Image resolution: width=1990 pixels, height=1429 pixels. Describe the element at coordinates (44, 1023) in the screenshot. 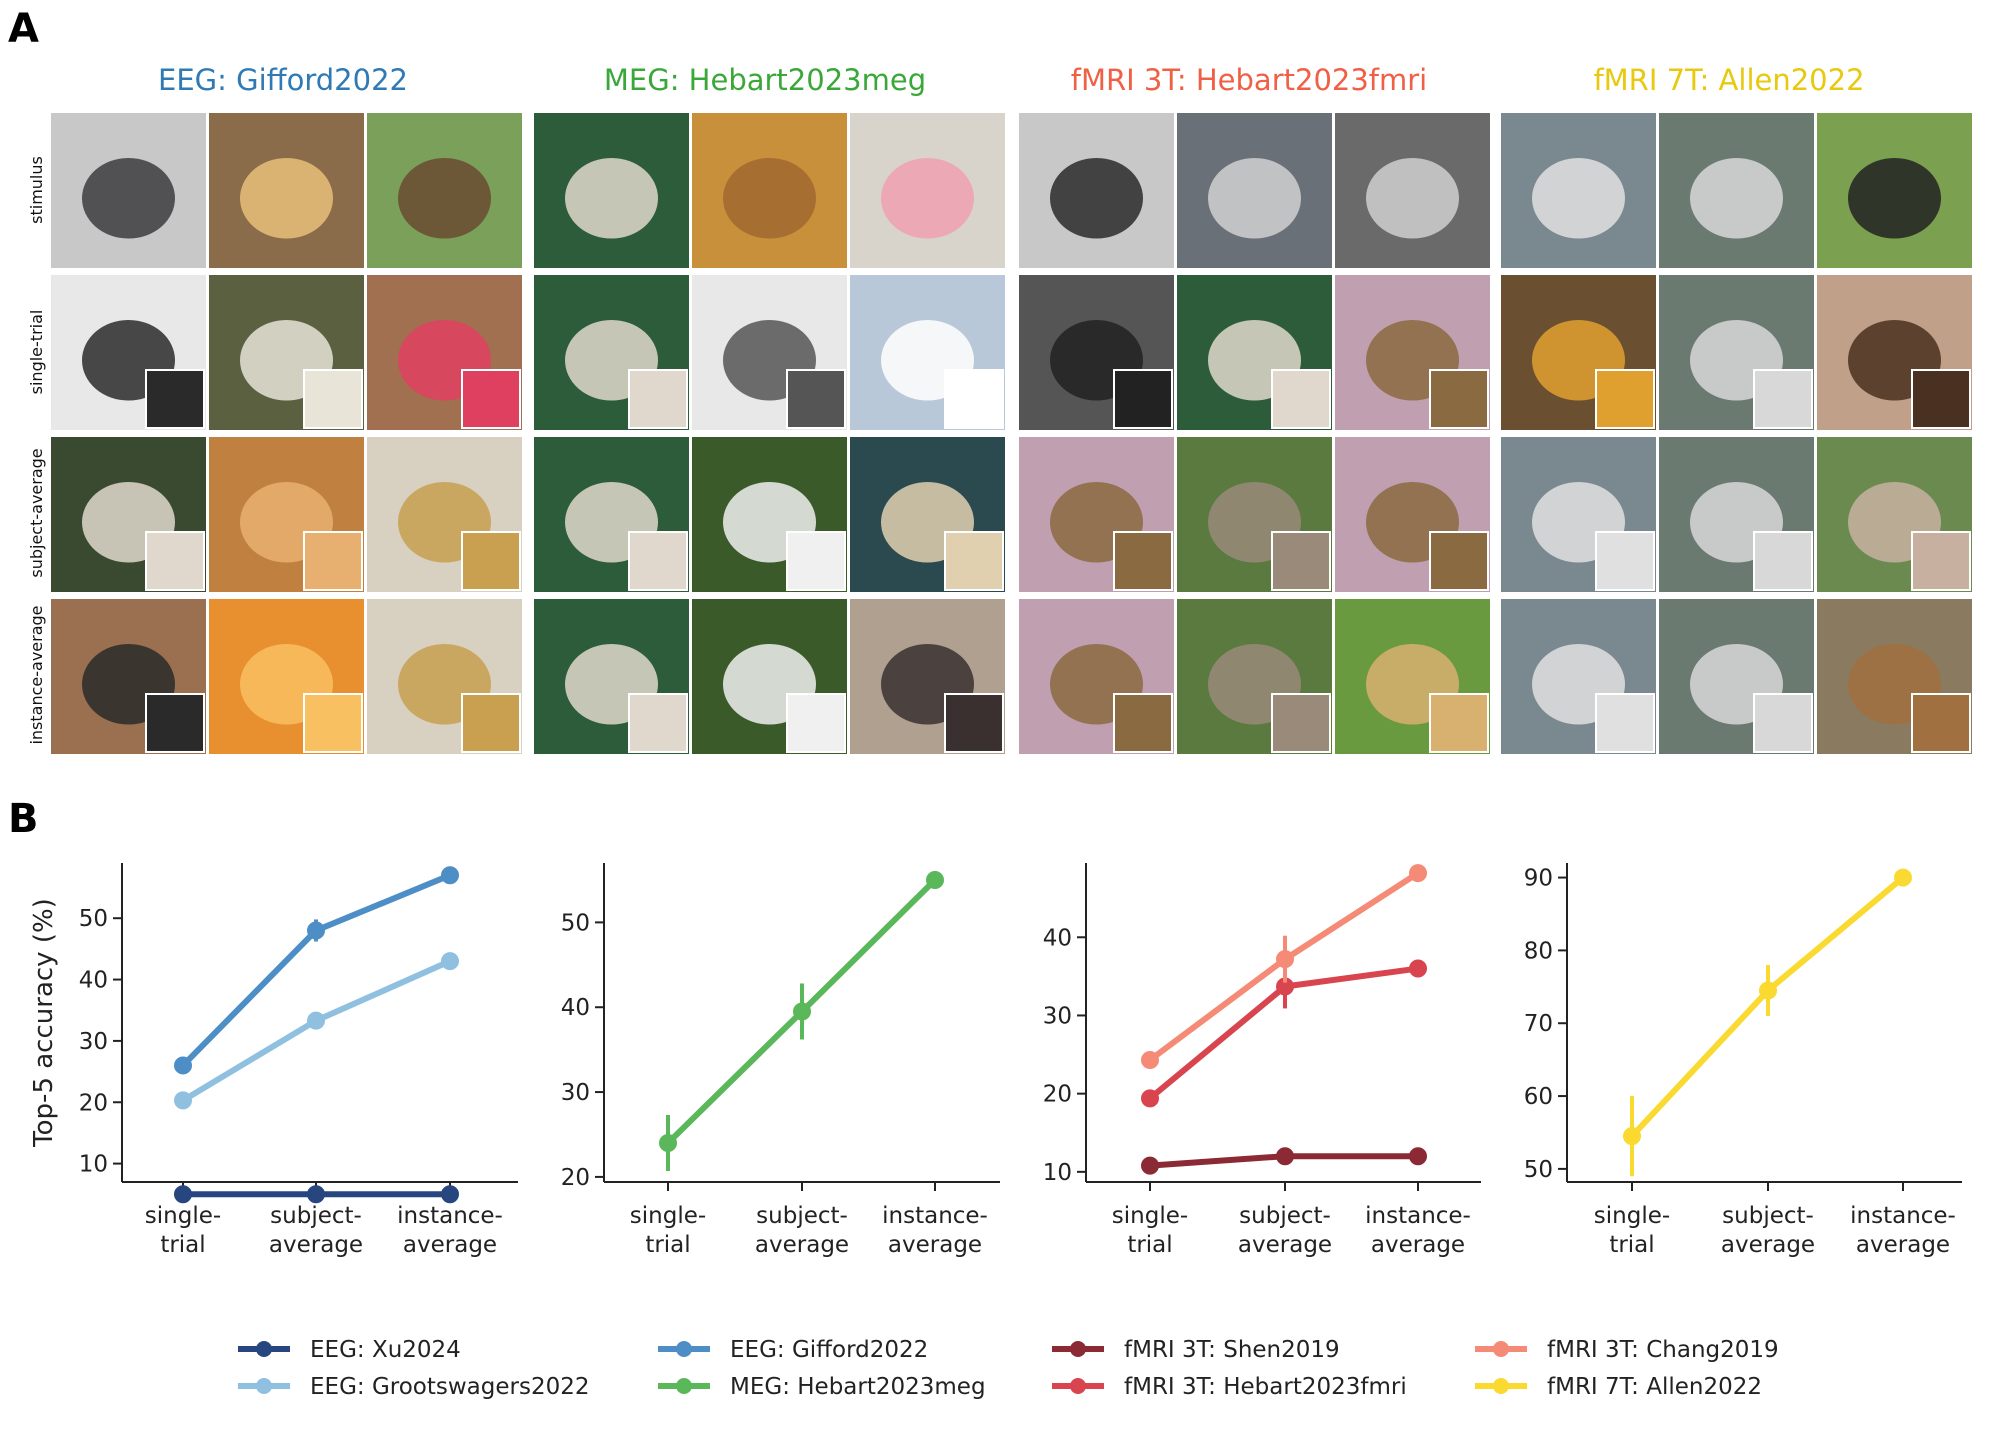

I see `y-axis-title: Top-5 accuracy (%)` at that location.